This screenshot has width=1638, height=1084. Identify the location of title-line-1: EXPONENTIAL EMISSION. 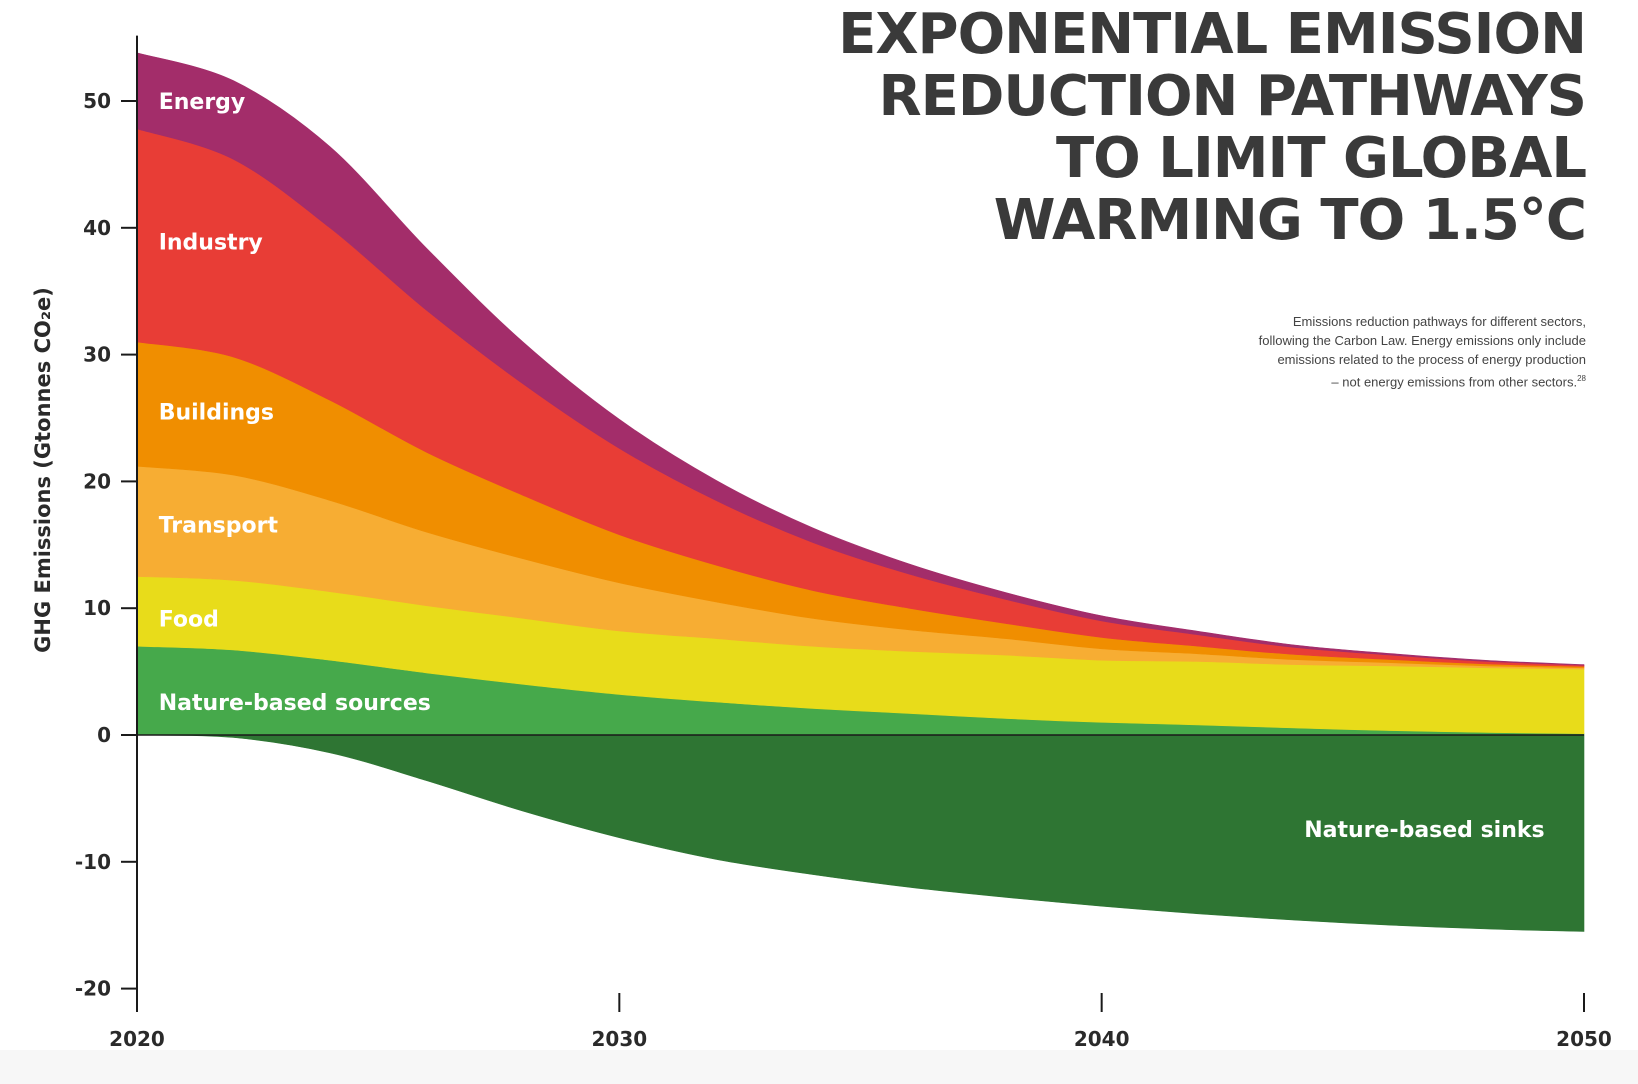
(1212, 34).